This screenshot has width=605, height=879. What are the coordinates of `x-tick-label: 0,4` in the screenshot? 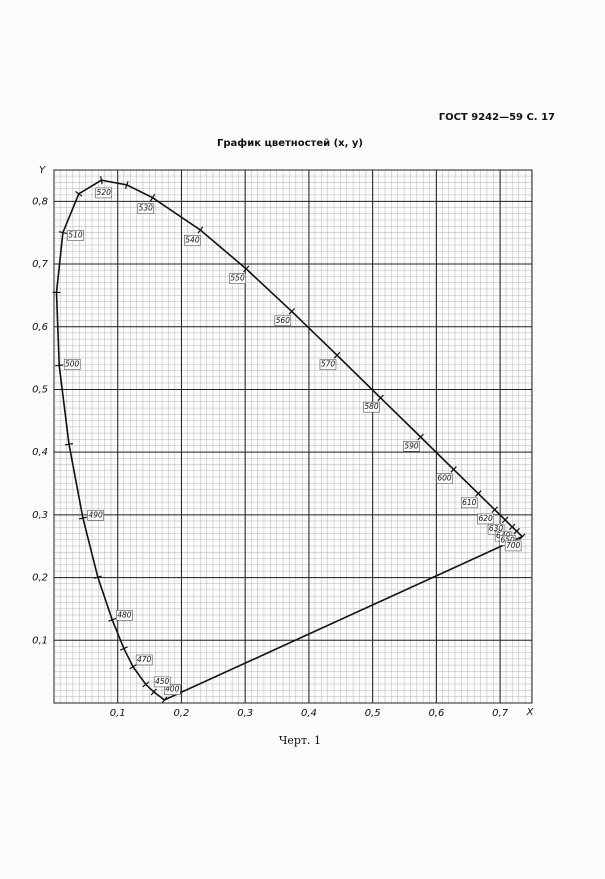 It's located at (309, 713).